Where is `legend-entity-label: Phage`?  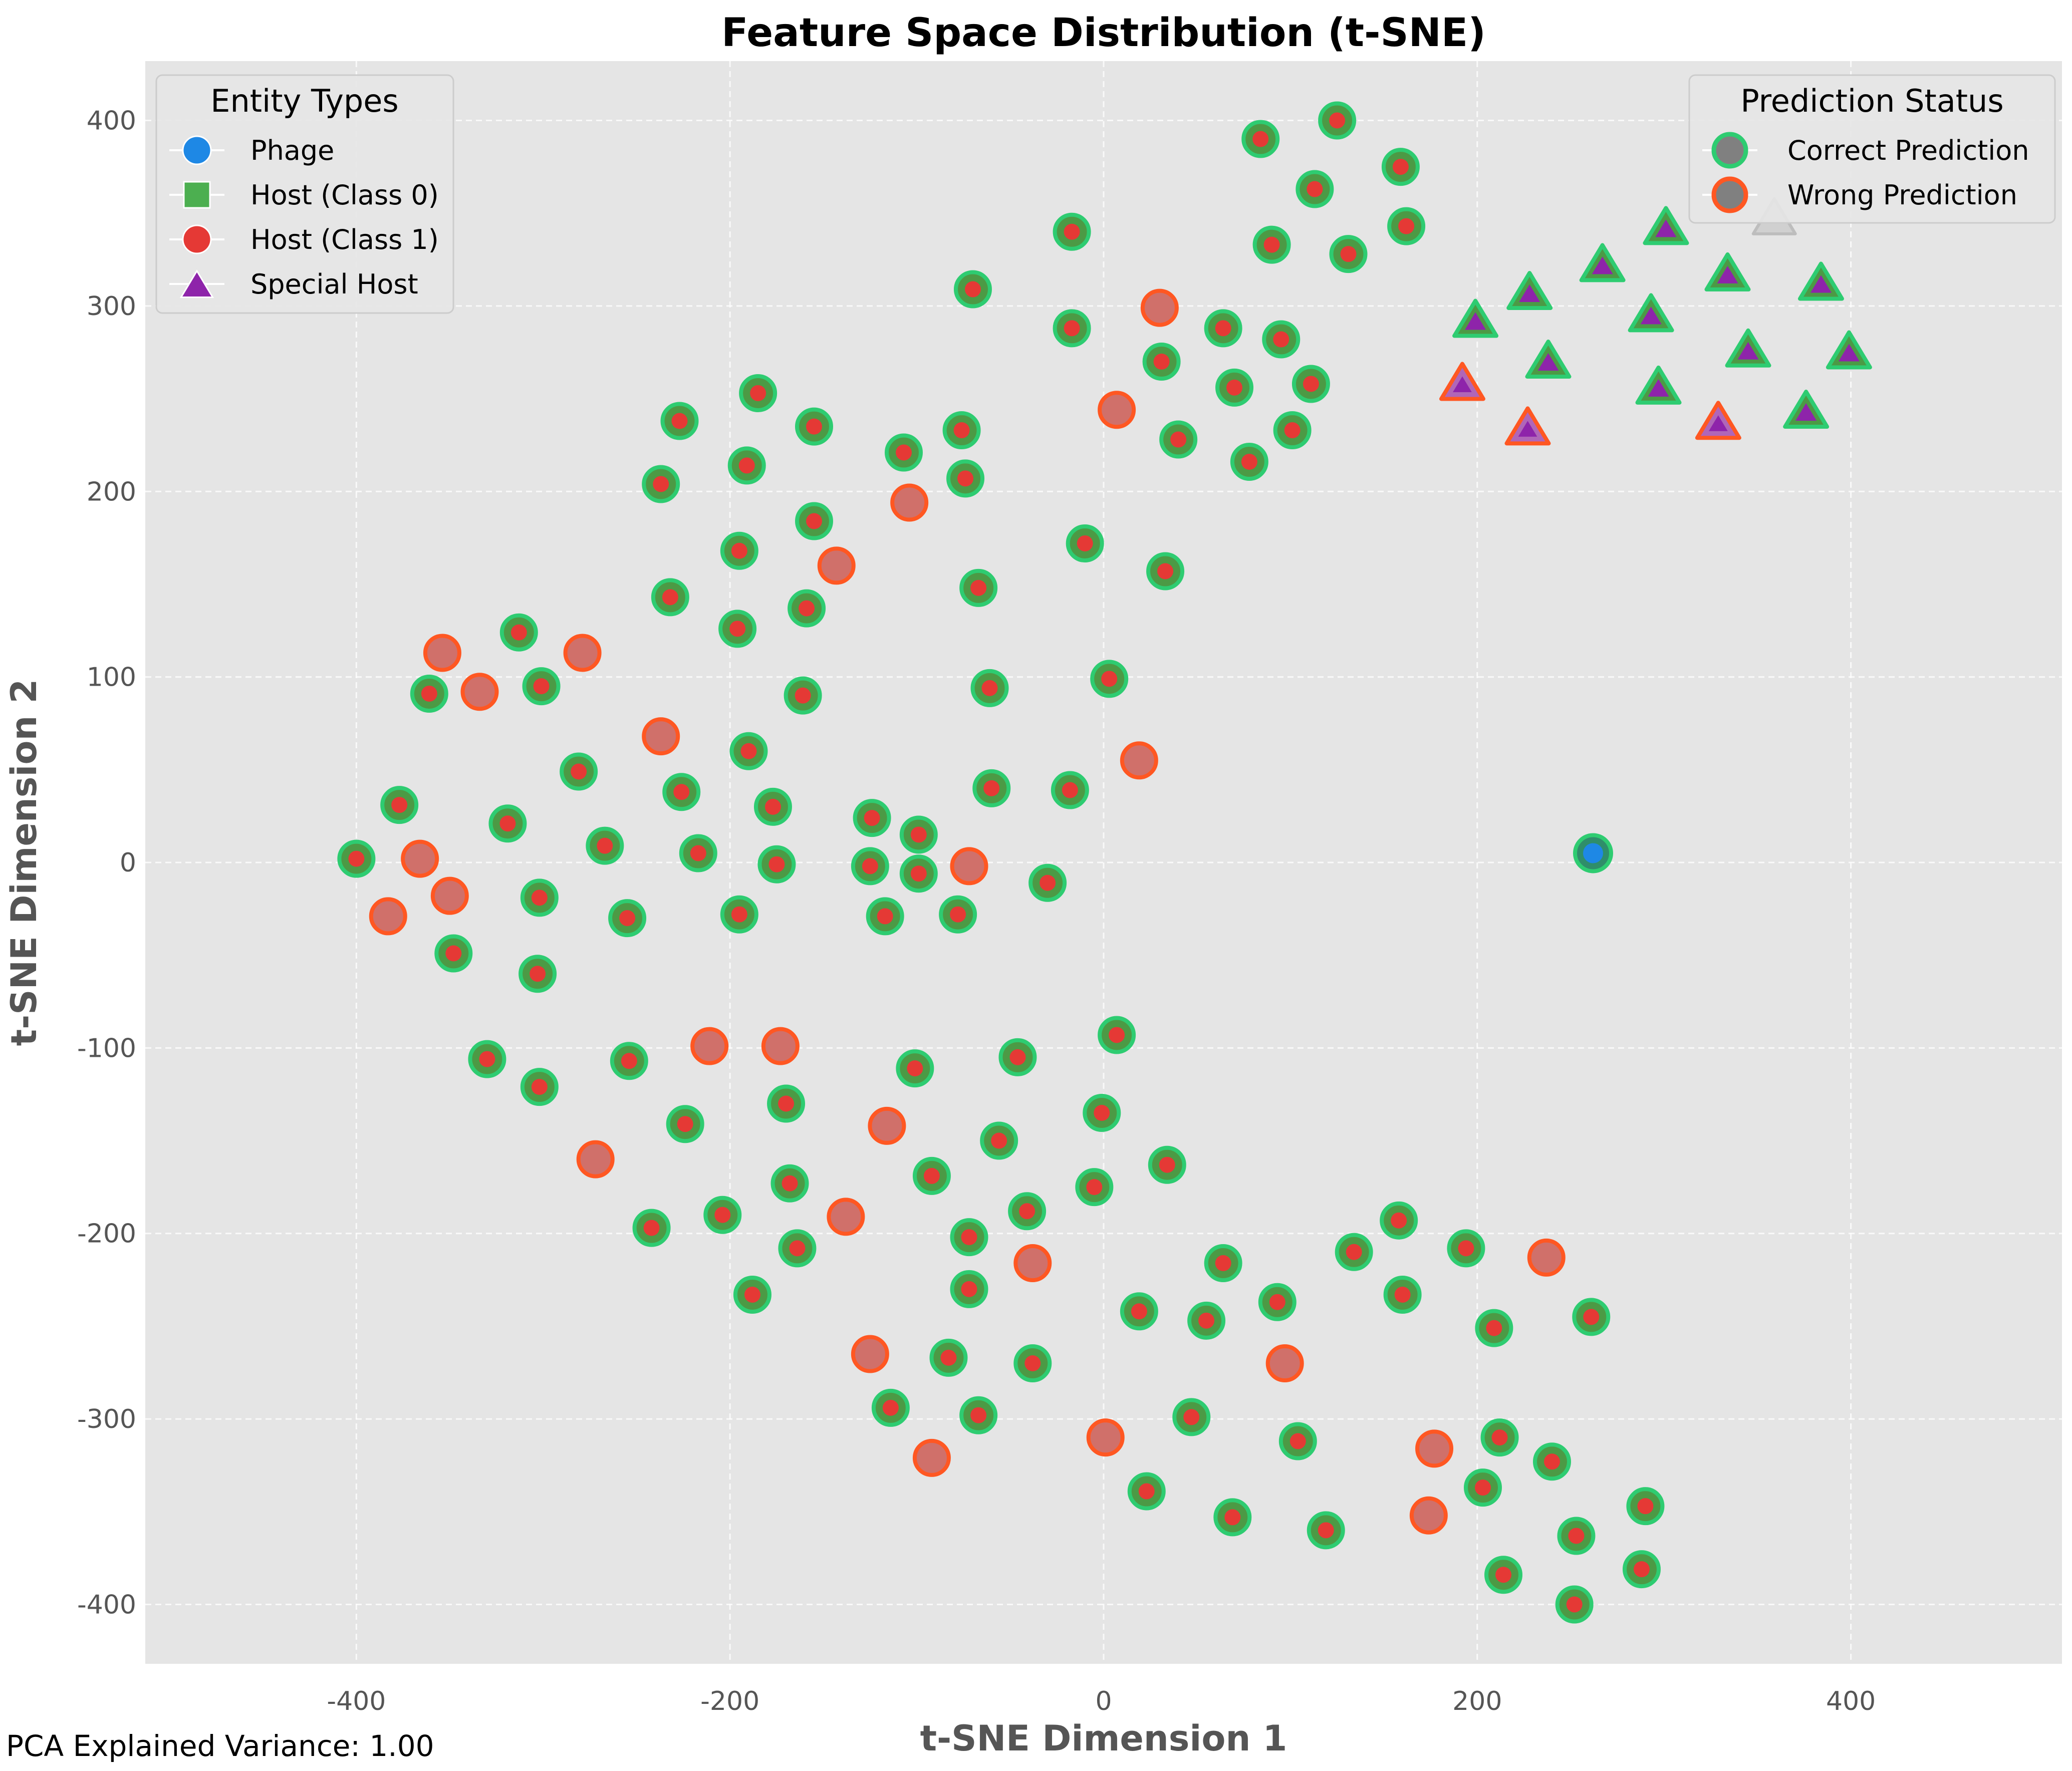 legend-entity-label: Phage is located at coordinates (292, 150).